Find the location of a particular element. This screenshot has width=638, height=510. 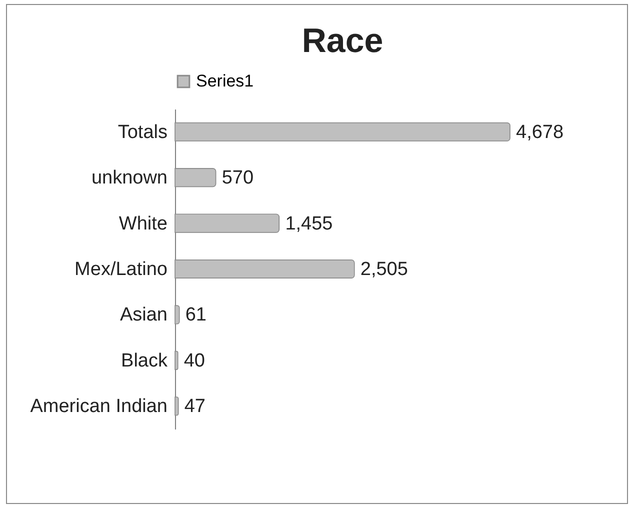

y-tick-label: American Indian is located at coordinates (99, 407).